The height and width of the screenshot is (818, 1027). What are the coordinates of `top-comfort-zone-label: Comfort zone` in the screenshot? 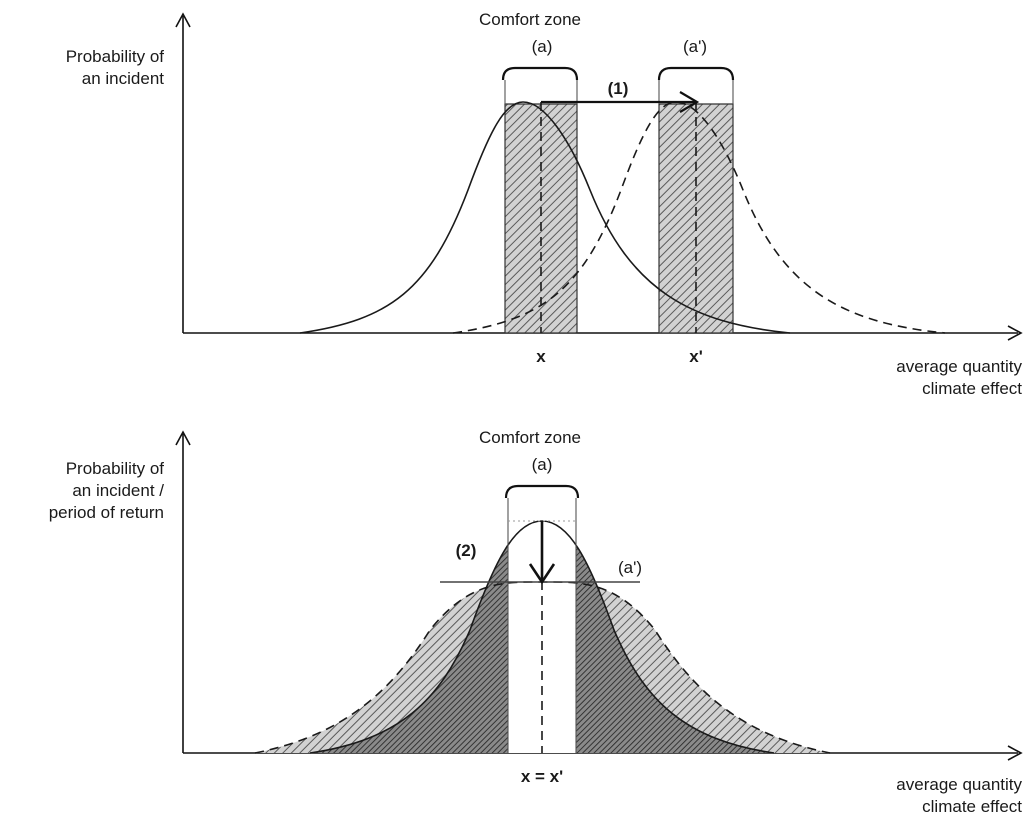 It's located at (530, 19).